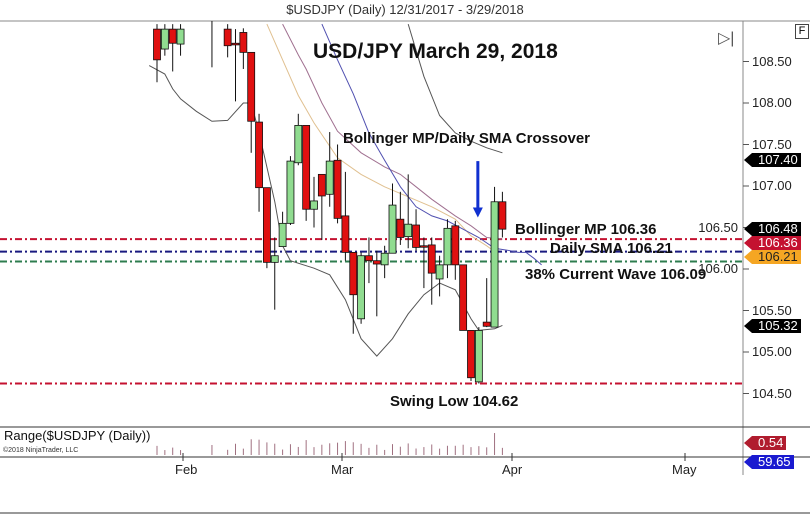 The image size is (810, 515). Describe the element at coordinates (186, 469) in the screenshot. I see `x-tick-feb: Feb` at that location.